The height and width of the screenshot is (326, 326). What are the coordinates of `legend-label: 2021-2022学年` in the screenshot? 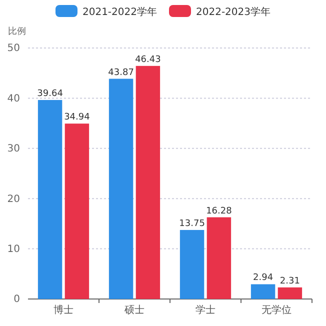 It's located at (119, 12).